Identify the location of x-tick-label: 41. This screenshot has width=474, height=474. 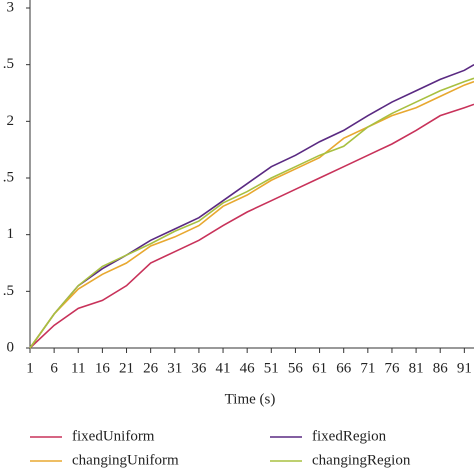
(223, 368).